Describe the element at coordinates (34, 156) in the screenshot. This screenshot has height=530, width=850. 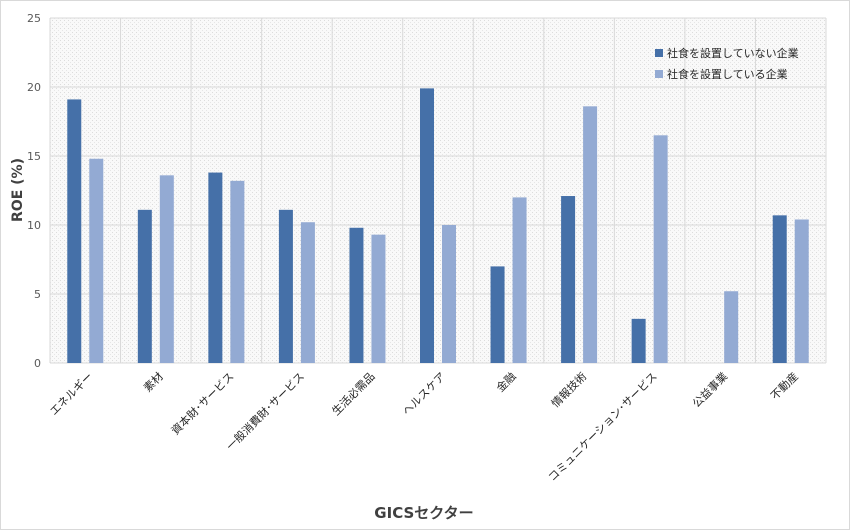
I see `y-tick-label: 15` at that location.